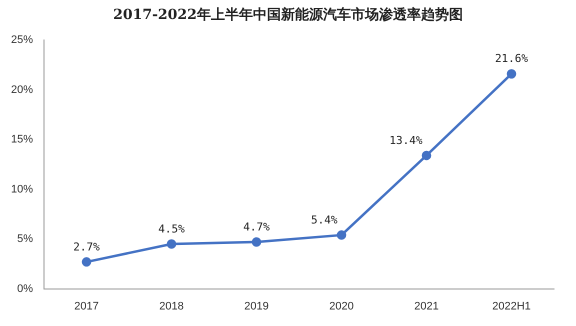 The height and width of the screenshot is (326, 576). What do you see at coordinates (426, 306) in the screenshot?
I see `x-tick-label: 2021` at bounding box center [426, 306].